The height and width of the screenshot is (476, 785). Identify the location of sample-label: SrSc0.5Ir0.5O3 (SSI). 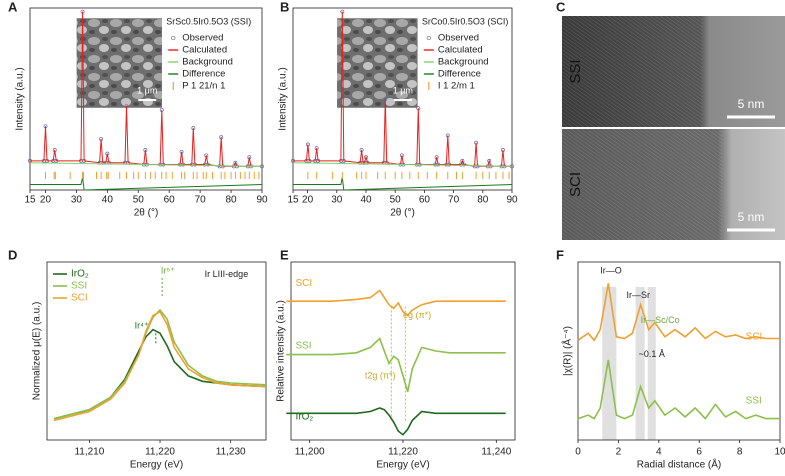
(208, 21).